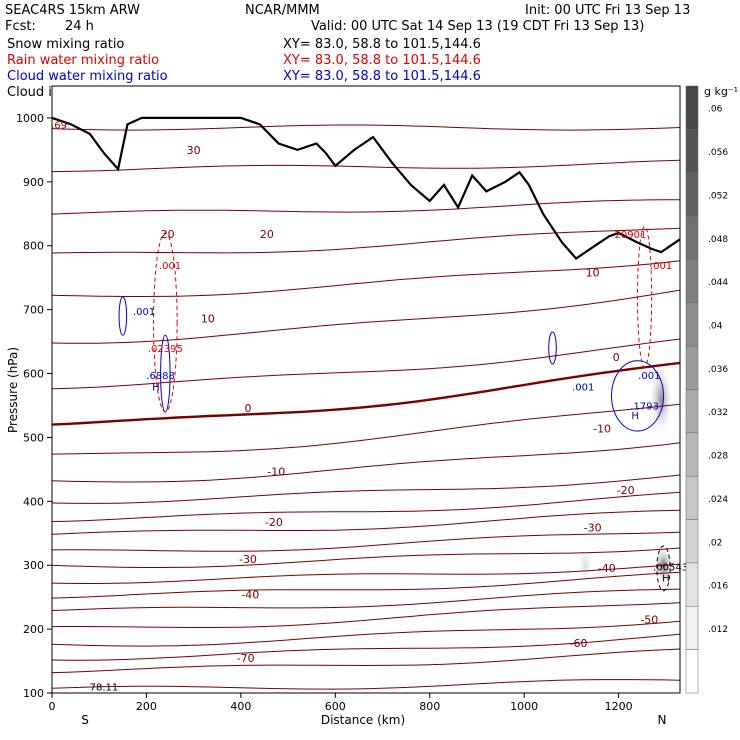  What do you see at coordinates (721, 91) in the screenshot?
I see `colorbar-unit: g kg⁻¹` at bounding box center [721, 91].